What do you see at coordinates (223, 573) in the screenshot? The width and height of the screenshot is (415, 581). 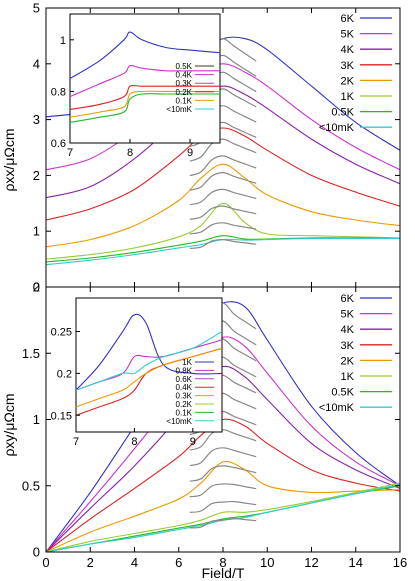 I see `x-axis-label: Field/T` at bounding box center [223, 573].